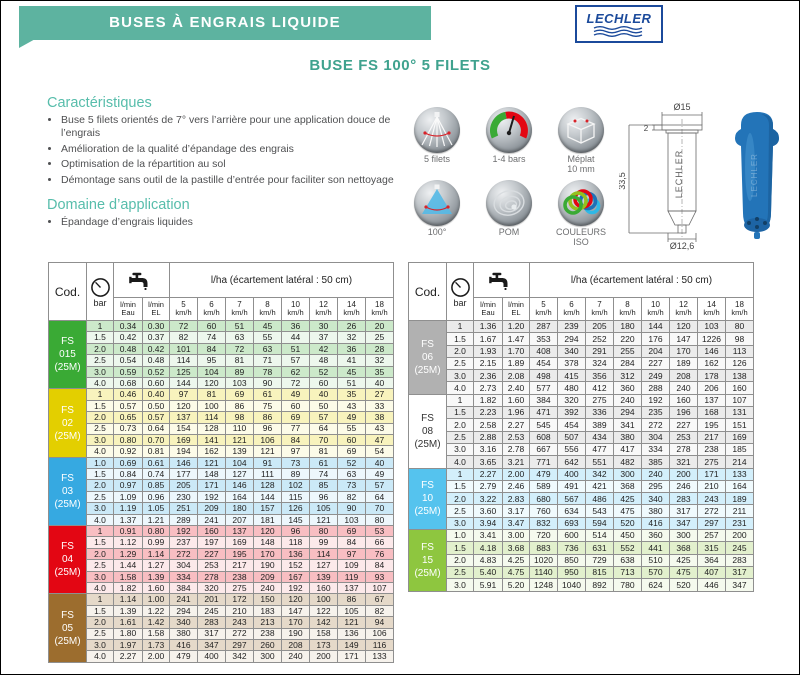 The height and width of the screenshot is (675, 800). What do you see at coordinates (627, 585) in the screenshot?
I see `flow-value: 780` at bounding box center [627, 585].